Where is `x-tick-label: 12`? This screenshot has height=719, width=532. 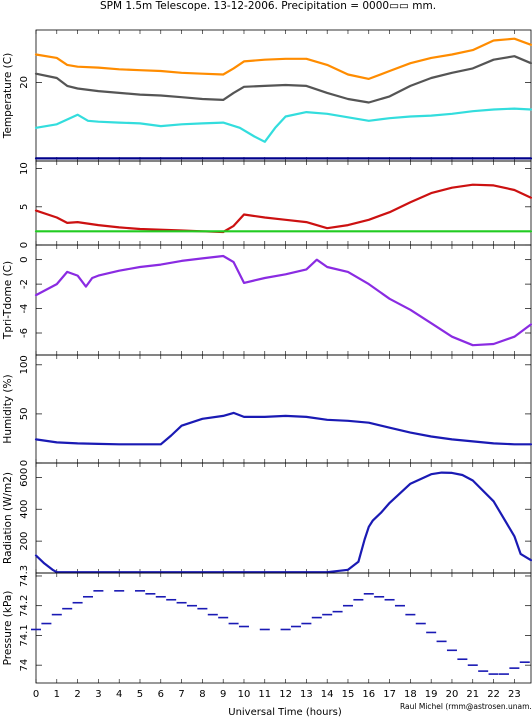
x-tick-label: 12 is located at coordinates (285, 694).